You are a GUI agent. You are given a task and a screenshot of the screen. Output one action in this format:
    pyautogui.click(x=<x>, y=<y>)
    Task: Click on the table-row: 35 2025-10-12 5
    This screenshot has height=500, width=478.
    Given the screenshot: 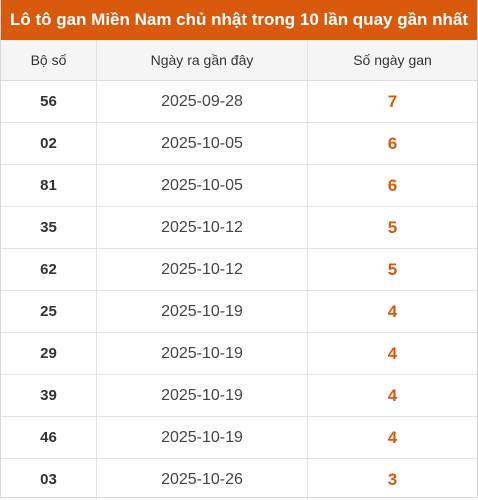 What is the action you would take?
    pyautogui.click(x=239, y=228)
    